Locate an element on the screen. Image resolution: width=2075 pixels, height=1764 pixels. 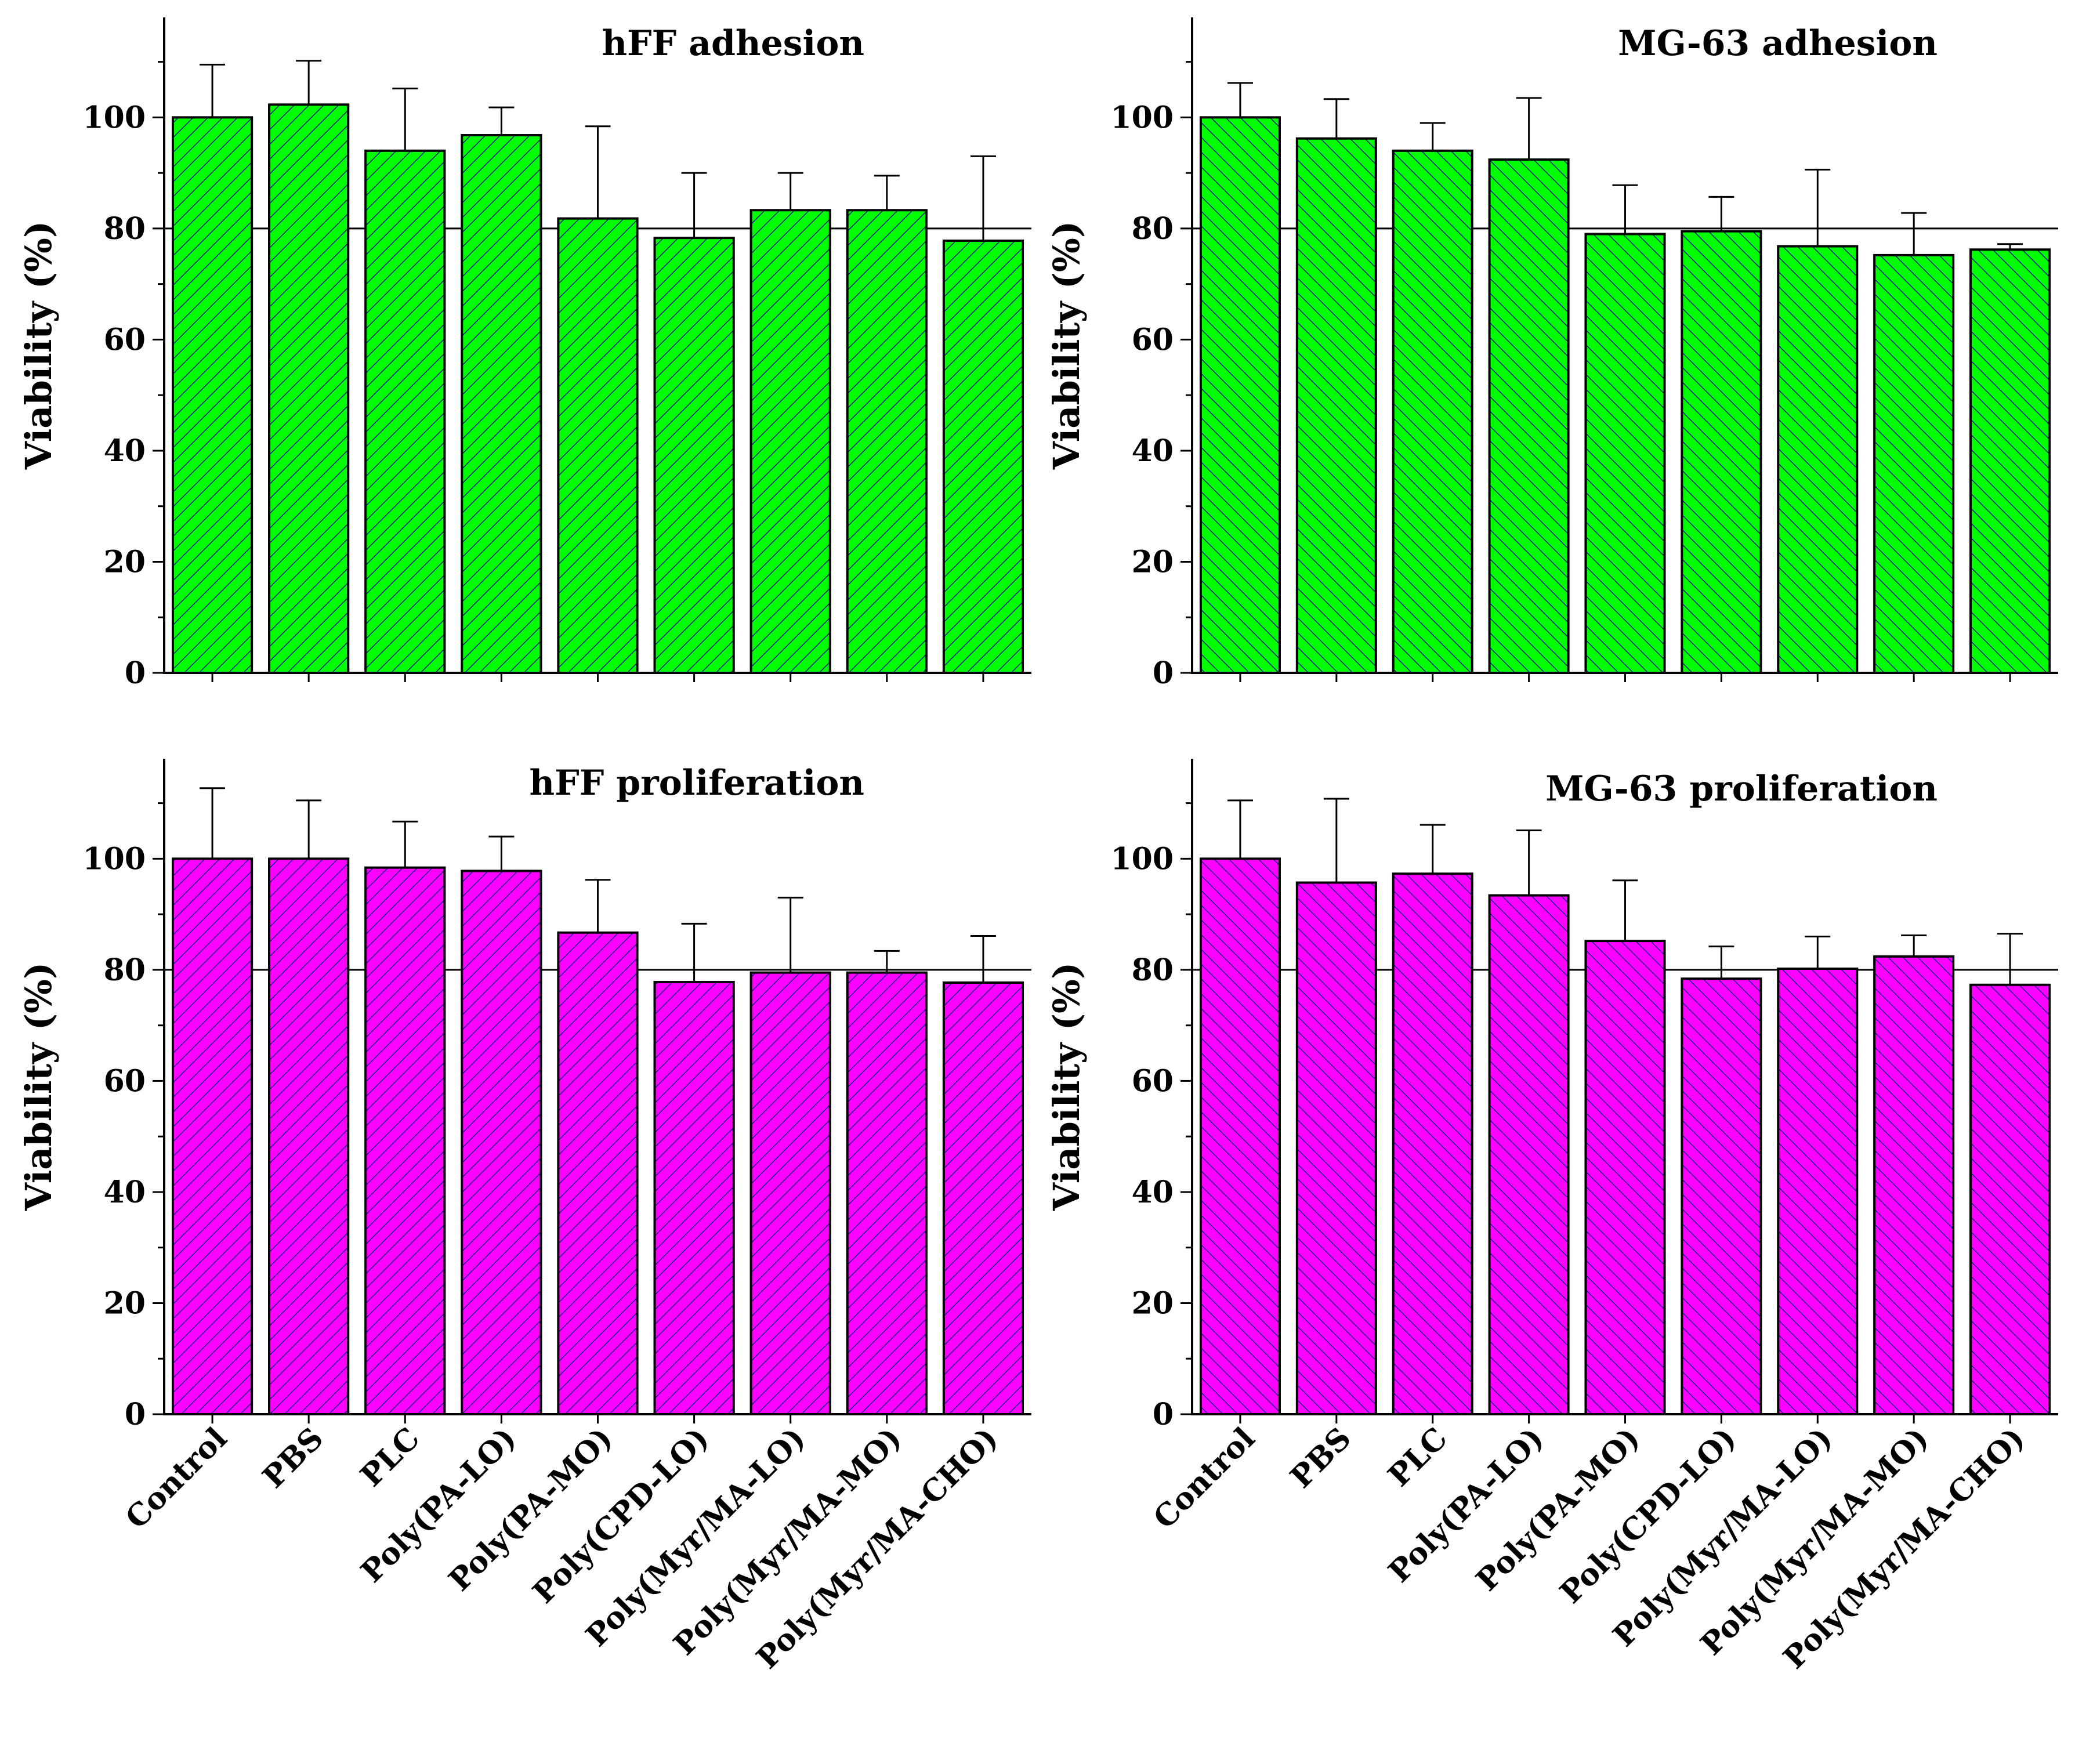
x-tick-label-mg63_proliferation-5: Poly(CPD-LO) is located at coordinates (1648, 1515).